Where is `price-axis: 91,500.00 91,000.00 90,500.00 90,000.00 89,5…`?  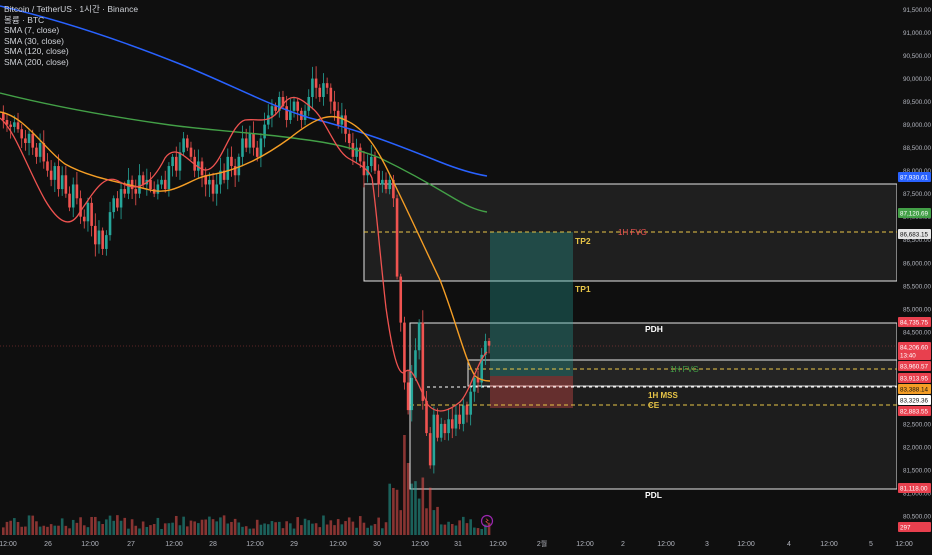
price-axis: 91,500.00 91,000.00 90,500.00 90,000.00 89,5… is located at coordinates (914, 267).